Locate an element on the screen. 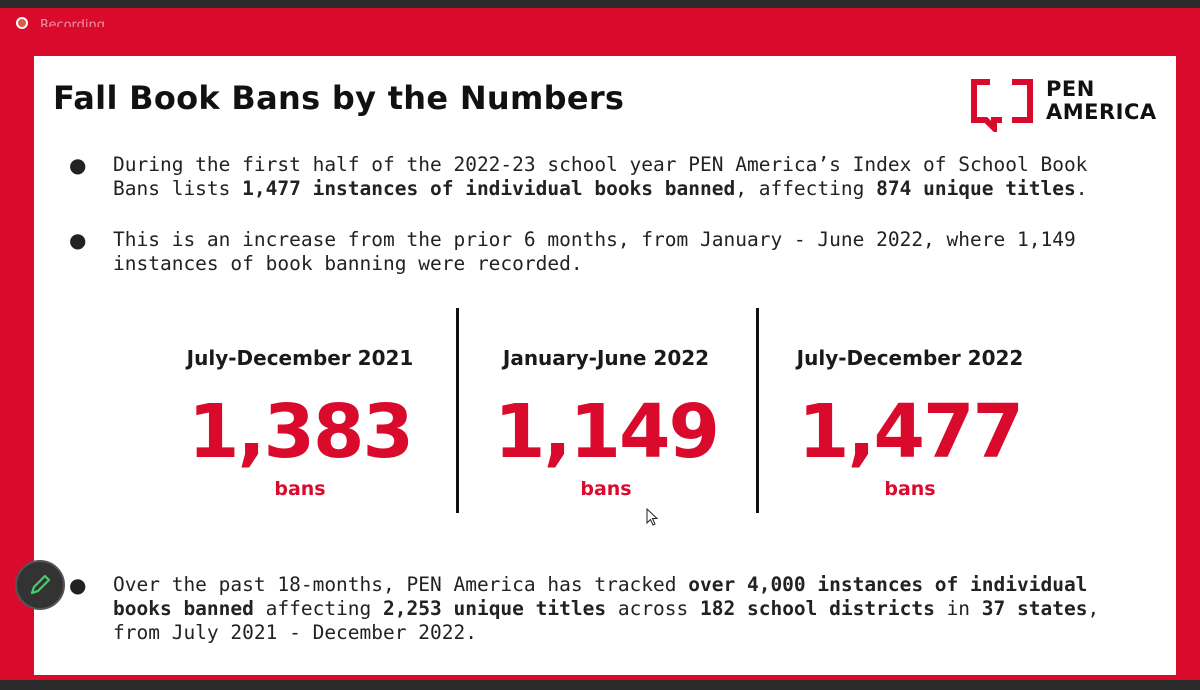 The height and width of the screenshot is (690, 1200). bullet-plain-text: across is located at coordinates (653, 608).